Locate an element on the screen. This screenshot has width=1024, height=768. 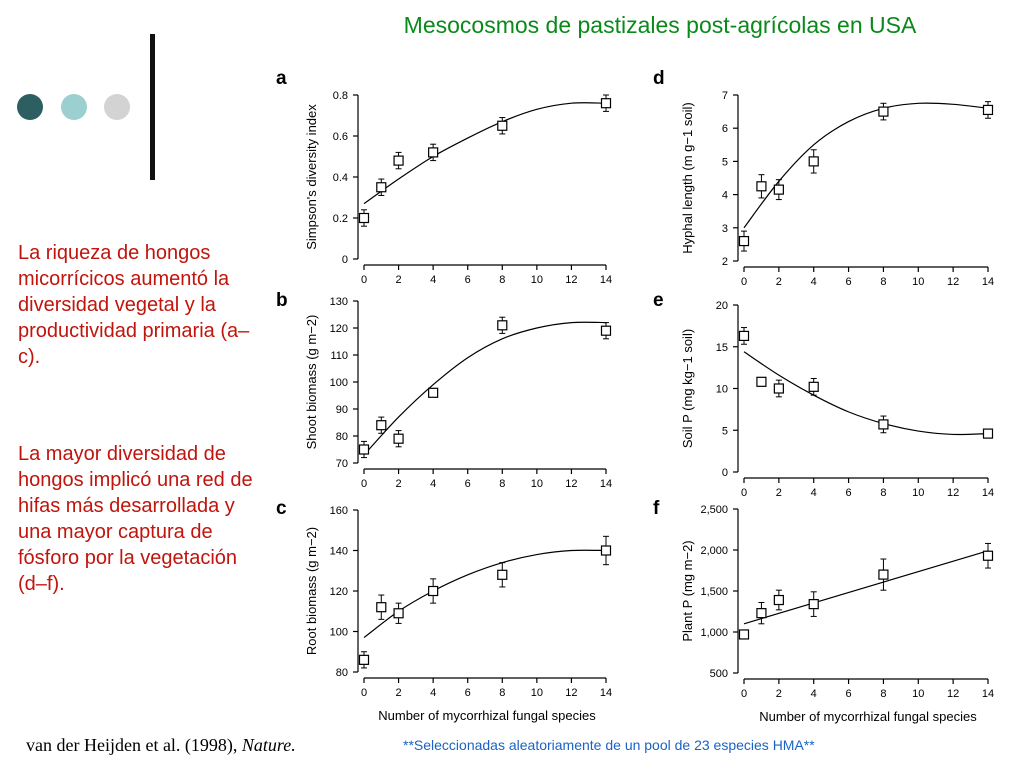
citation-authors: van der Heijden et al. (1998), is located at coordinates (134, 745).